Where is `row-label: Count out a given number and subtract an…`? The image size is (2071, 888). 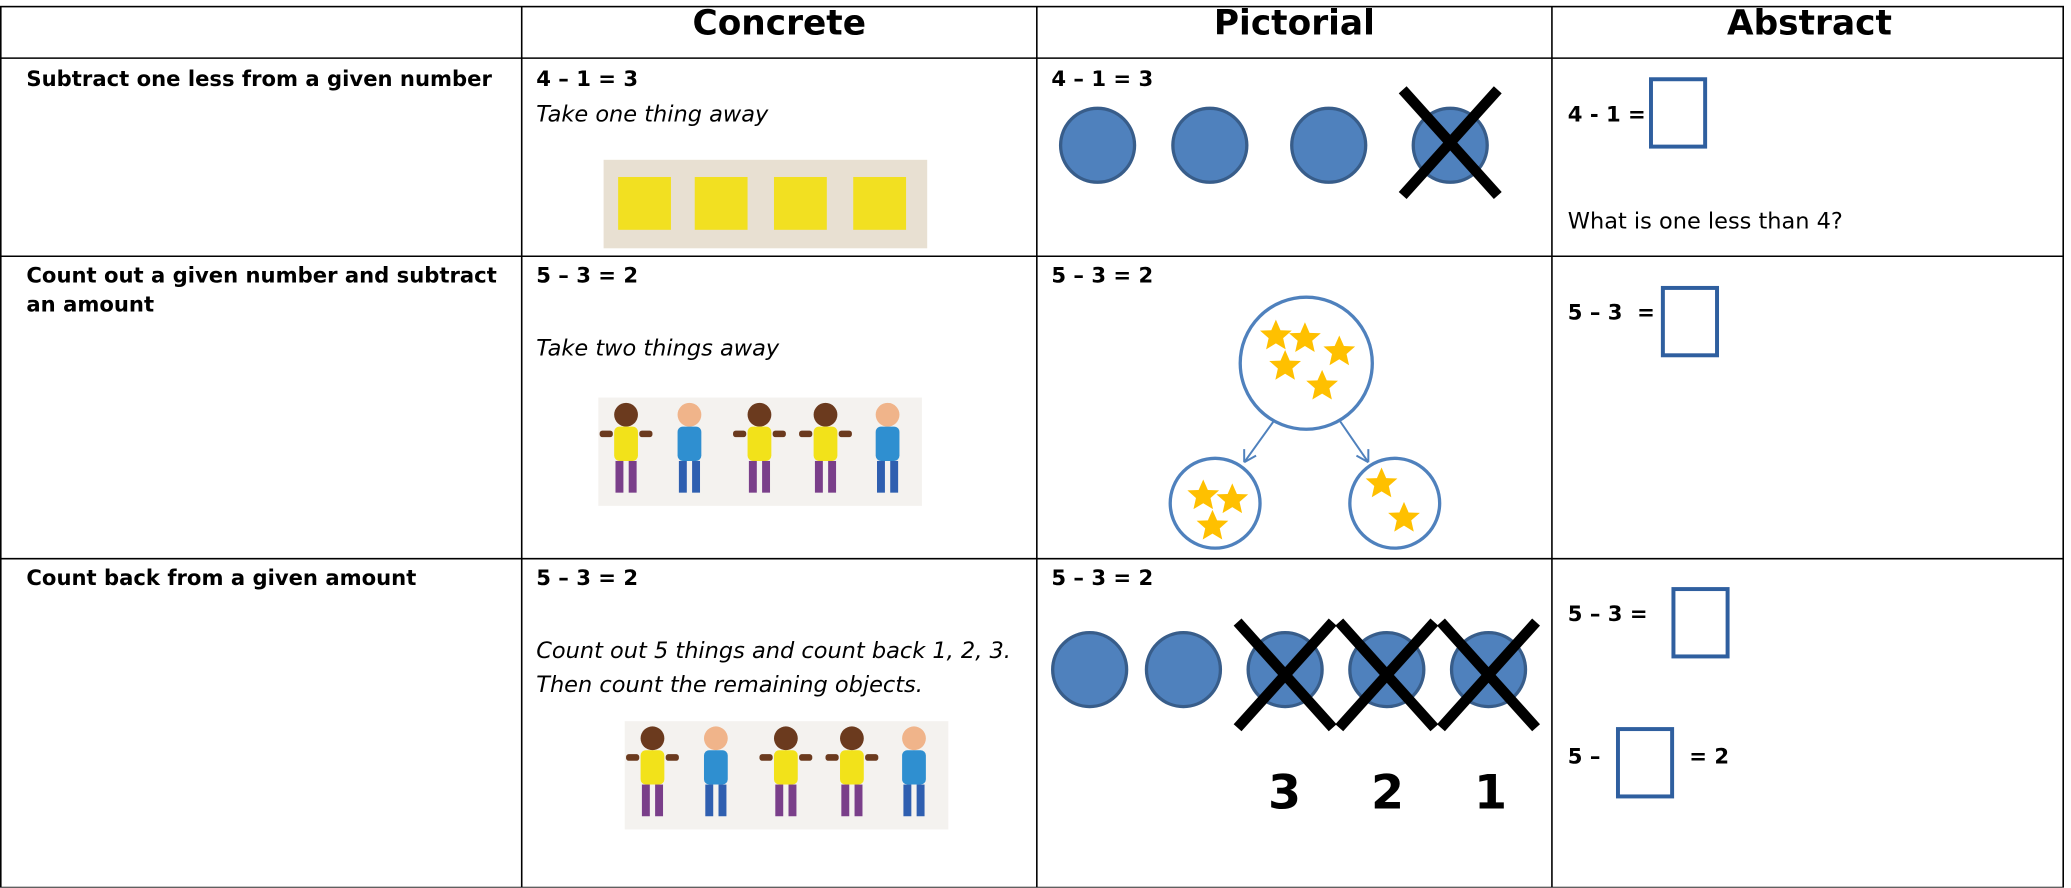
row-label: Count out a given number and subtract an… is located at coordinates (261, 289).